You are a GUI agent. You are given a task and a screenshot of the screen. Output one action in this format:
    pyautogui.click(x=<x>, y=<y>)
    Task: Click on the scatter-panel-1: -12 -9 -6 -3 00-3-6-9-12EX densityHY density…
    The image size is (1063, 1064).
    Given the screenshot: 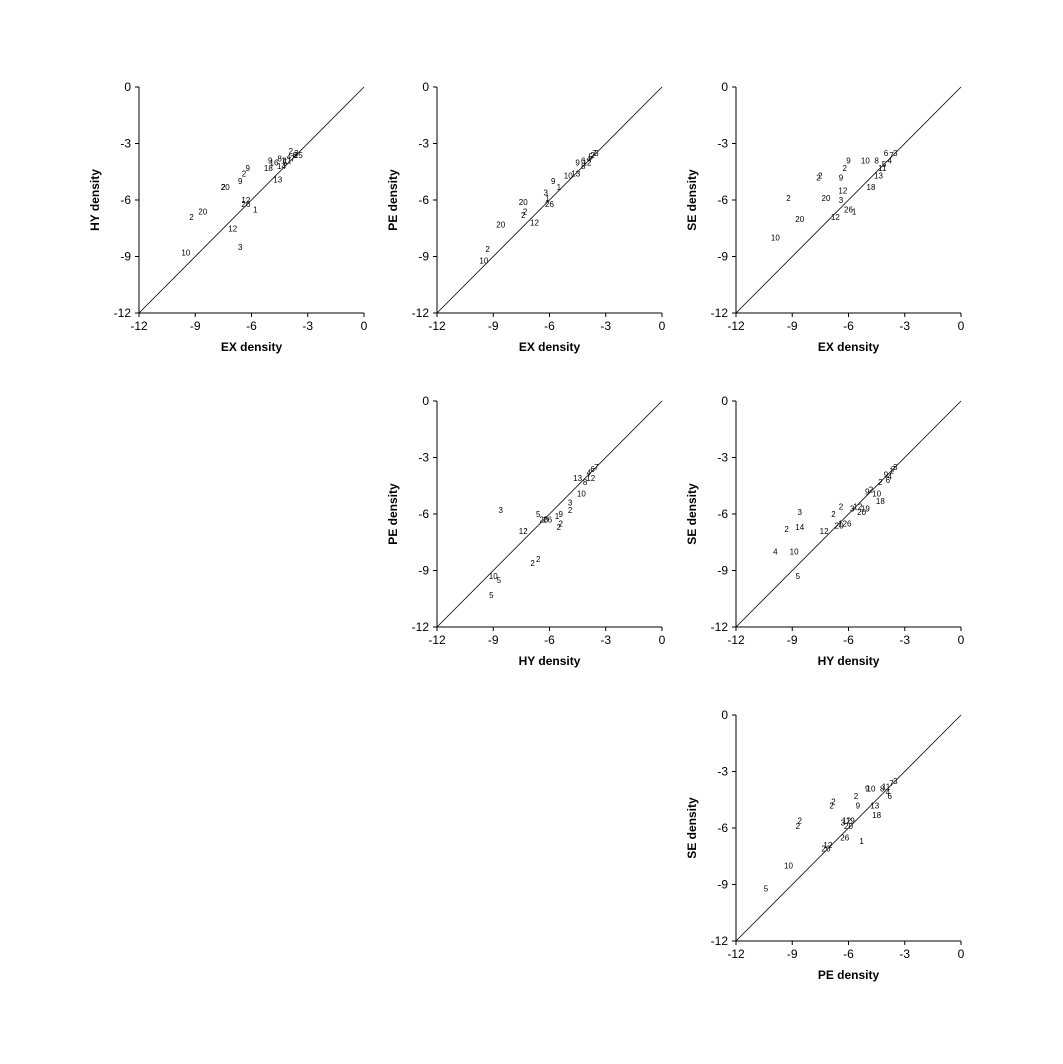 What is the action you would take?
    pyautogui.click(x=228, y=217)
    